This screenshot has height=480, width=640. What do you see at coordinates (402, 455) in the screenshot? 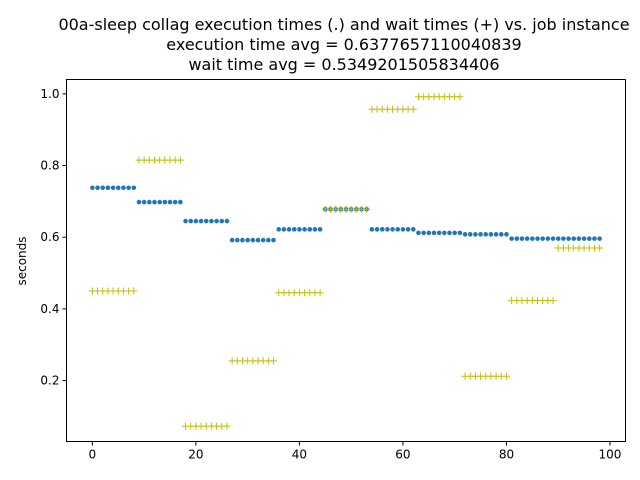
I see `x-tick-label: 60` at bounding box center [402, 455].